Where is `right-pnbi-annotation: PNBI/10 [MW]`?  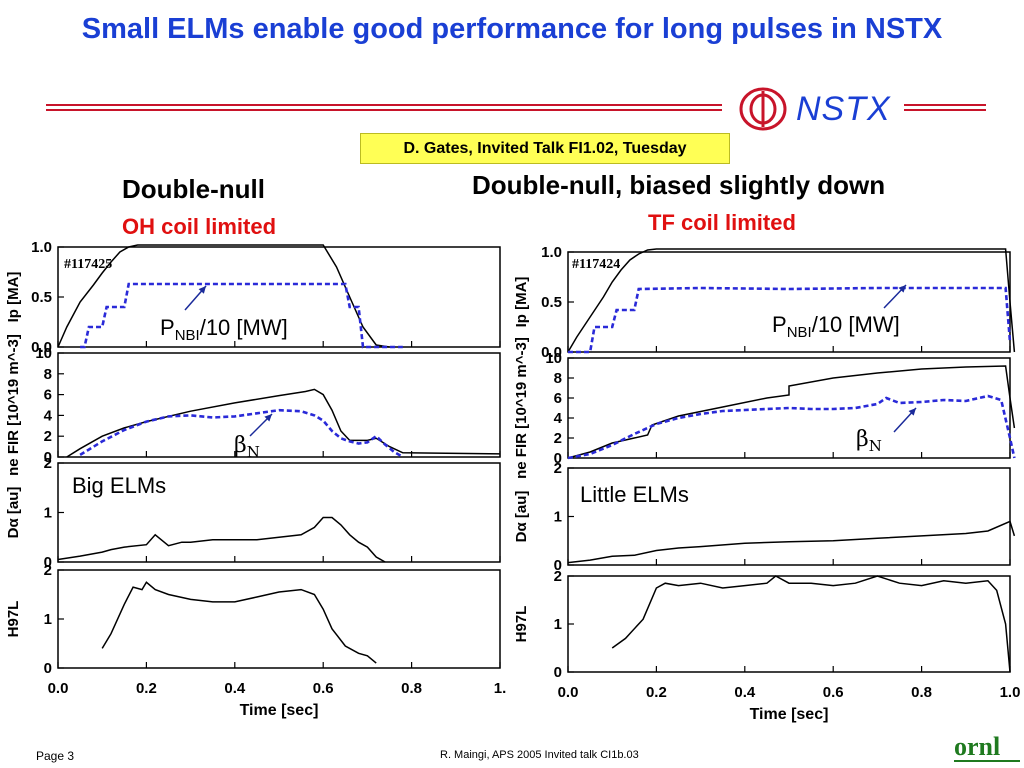 right-pnbi-annotation: PNBI/10 [MW] is located at coordinates (836, 326).